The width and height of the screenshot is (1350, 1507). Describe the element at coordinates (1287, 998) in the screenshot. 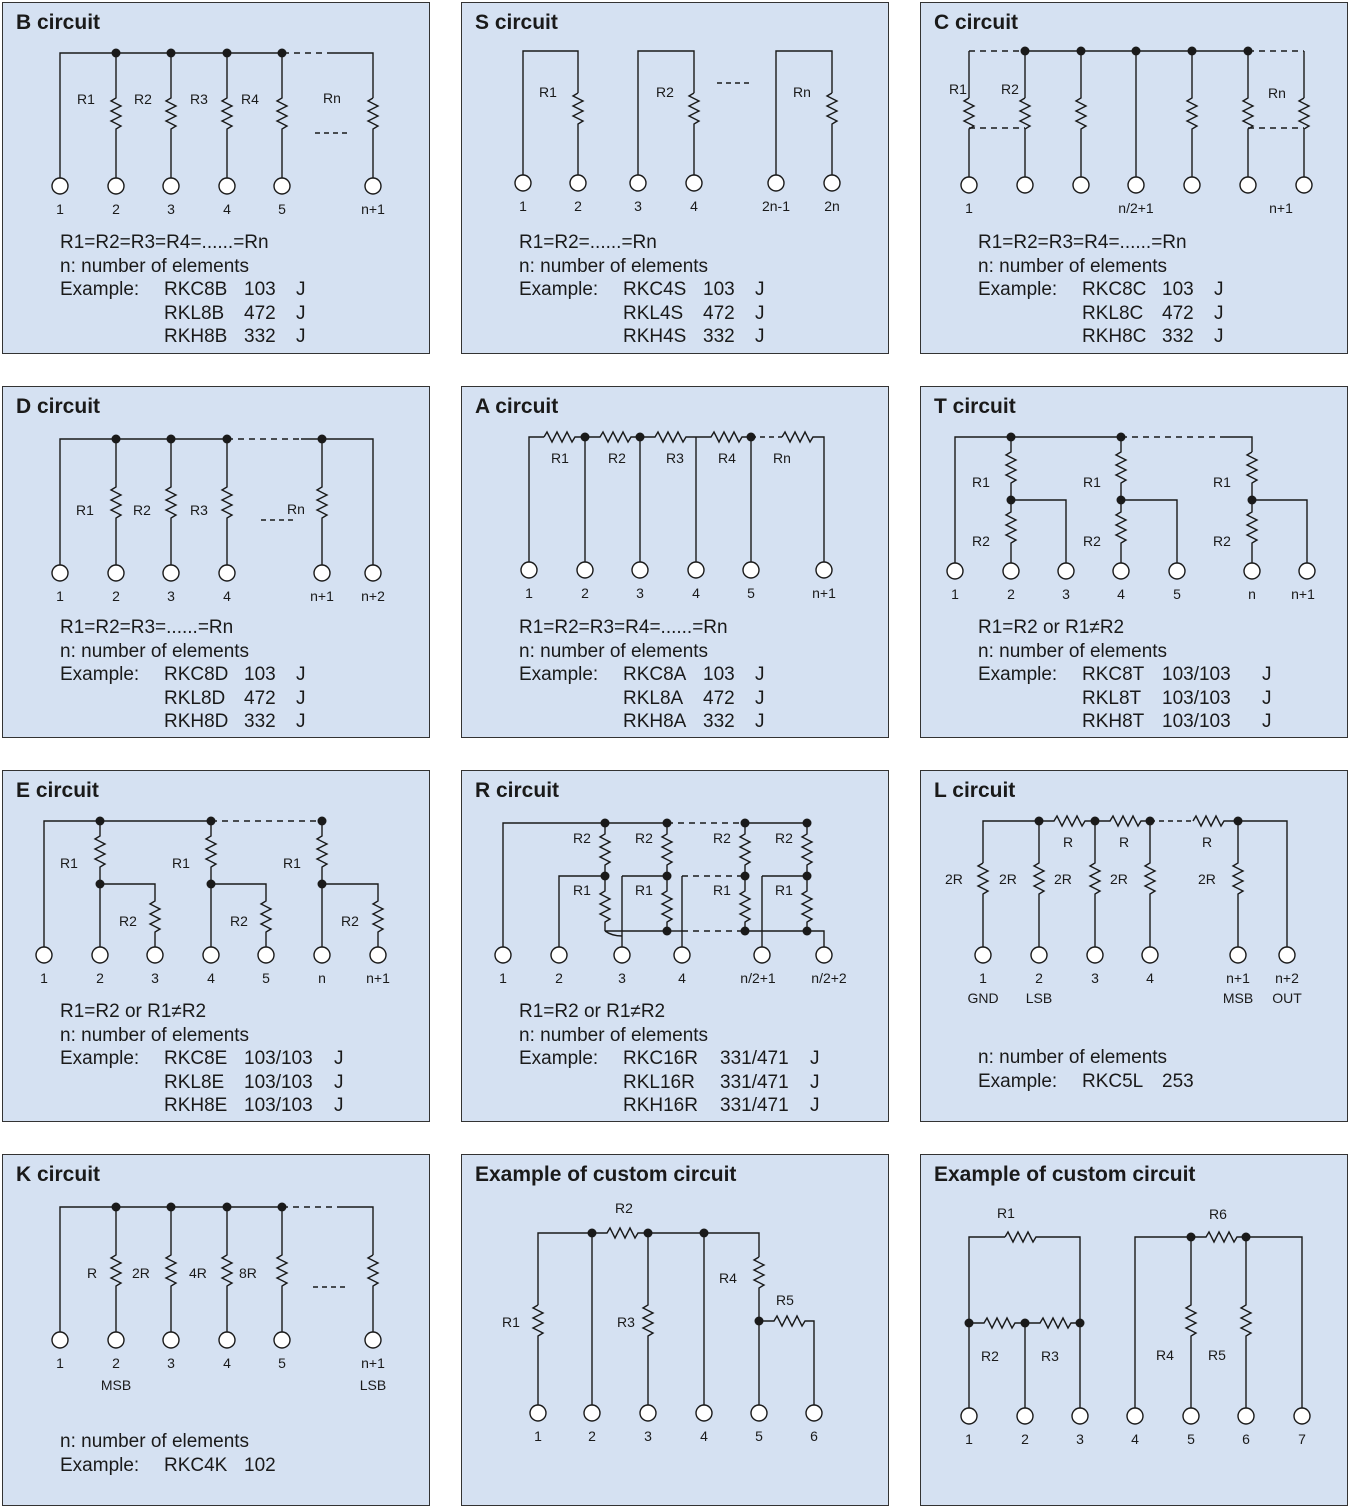

I see `pin-sublabel-out: OUT` at that location.